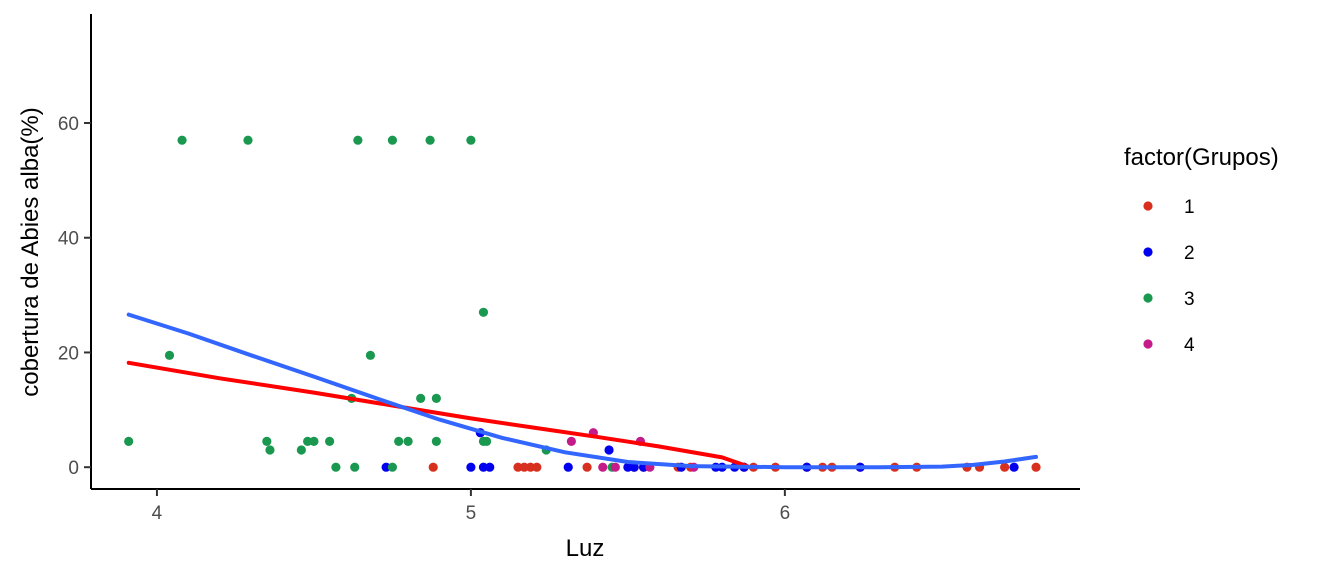 Image resolution: width=1344 pixels, height=576 pixels. I want to click on legend-entry: 4, so click(1169, 345).